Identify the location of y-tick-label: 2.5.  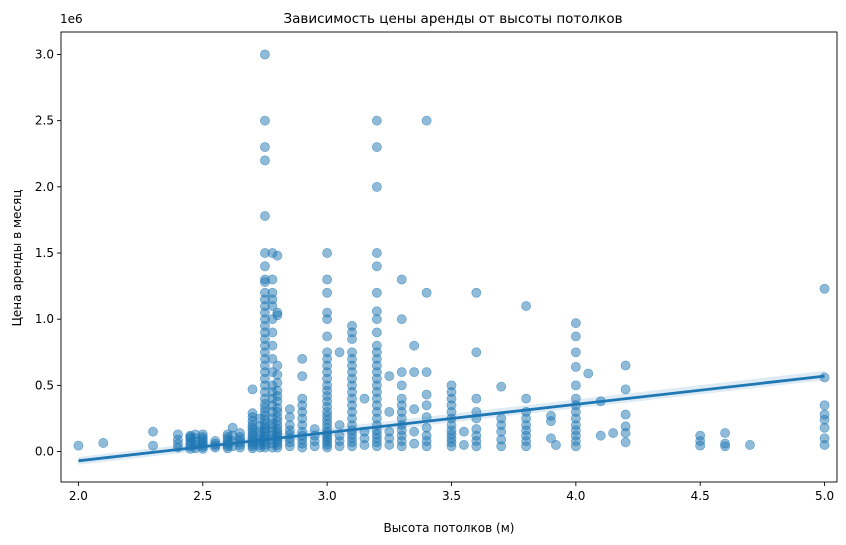
(44, 121).